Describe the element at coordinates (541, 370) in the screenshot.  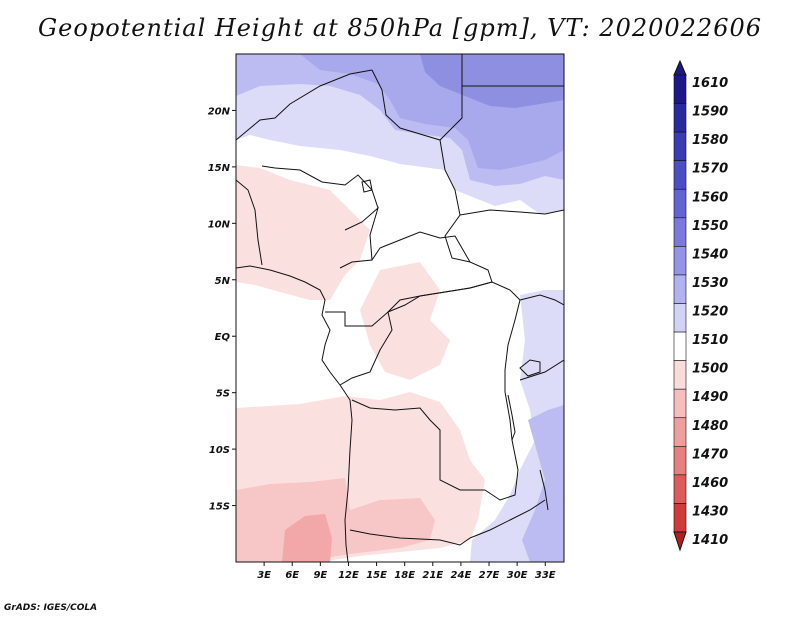
I see `border-tanzania` at that location.